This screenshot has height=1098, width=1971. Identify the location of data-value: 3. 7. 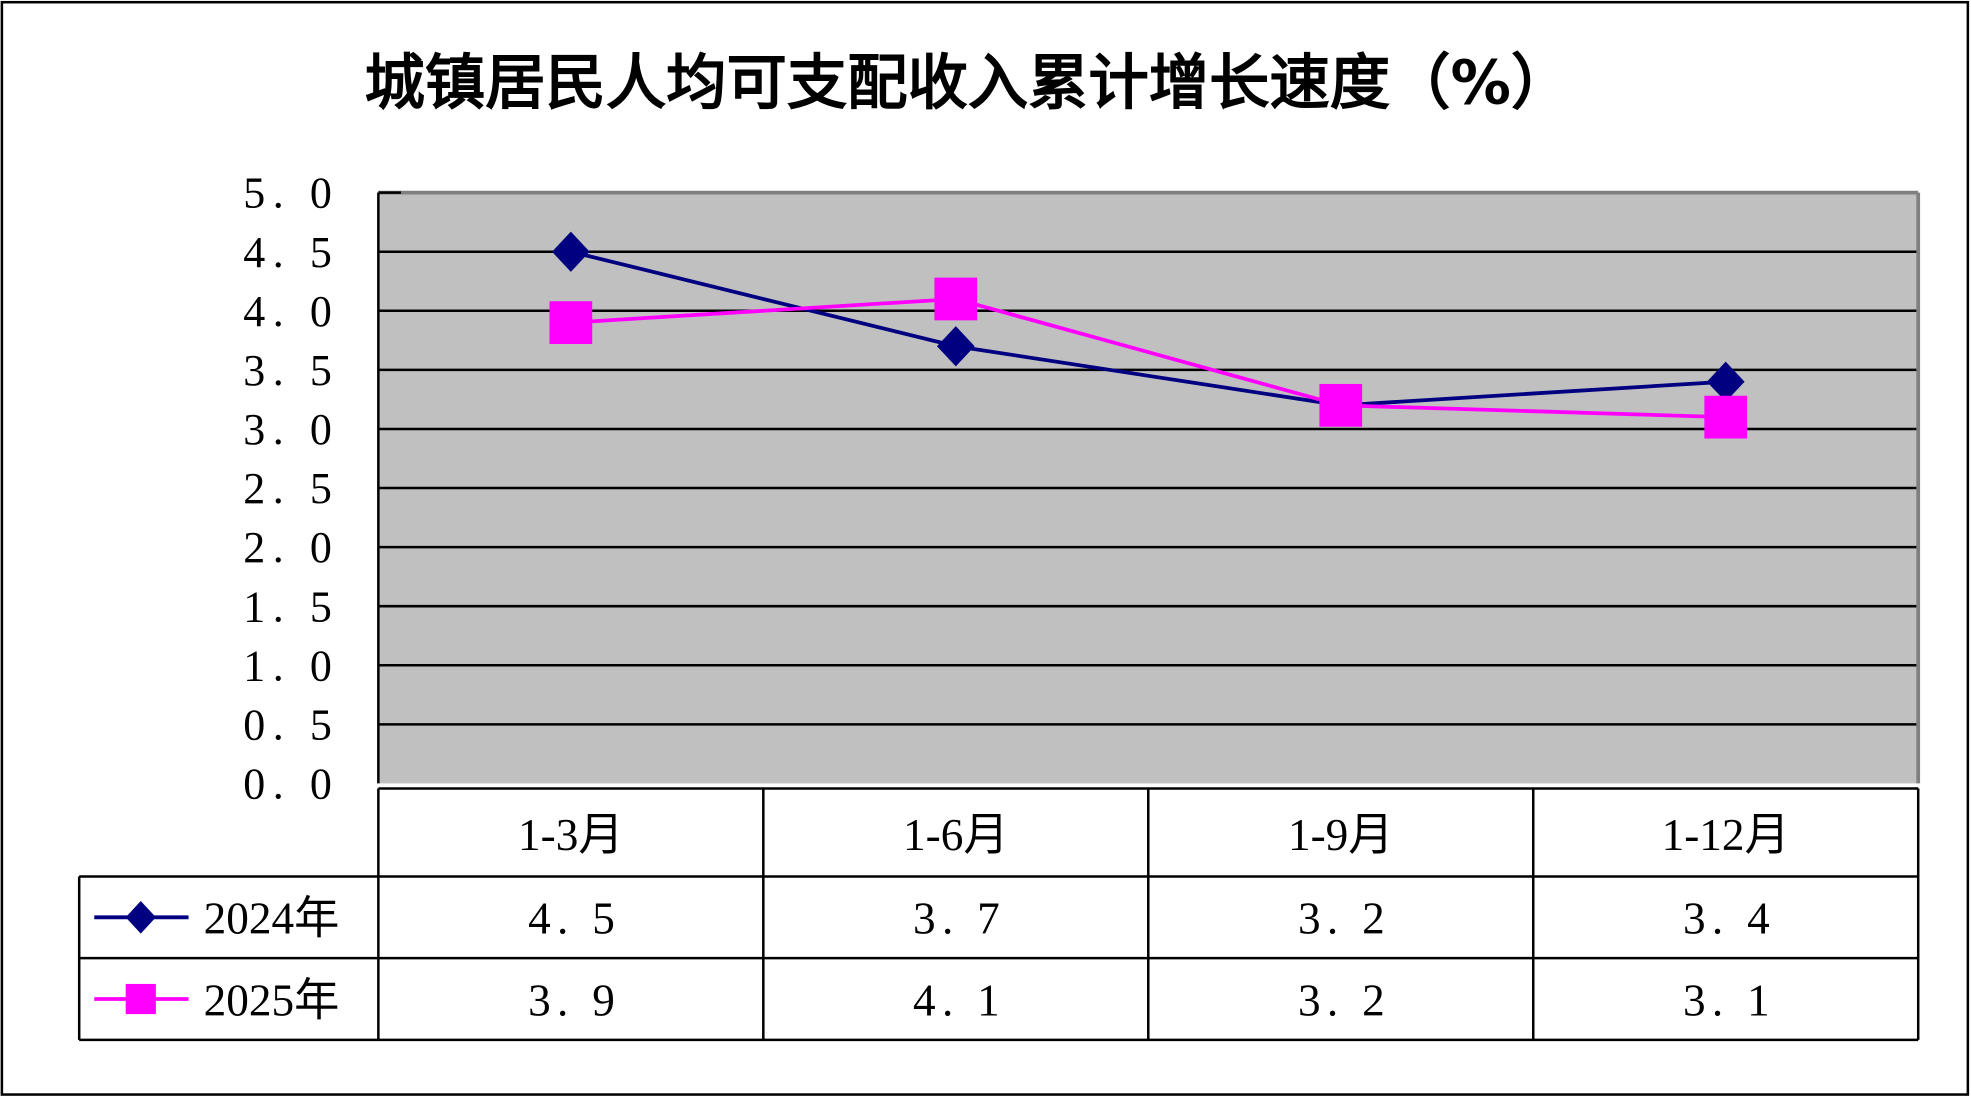
(959, 919).